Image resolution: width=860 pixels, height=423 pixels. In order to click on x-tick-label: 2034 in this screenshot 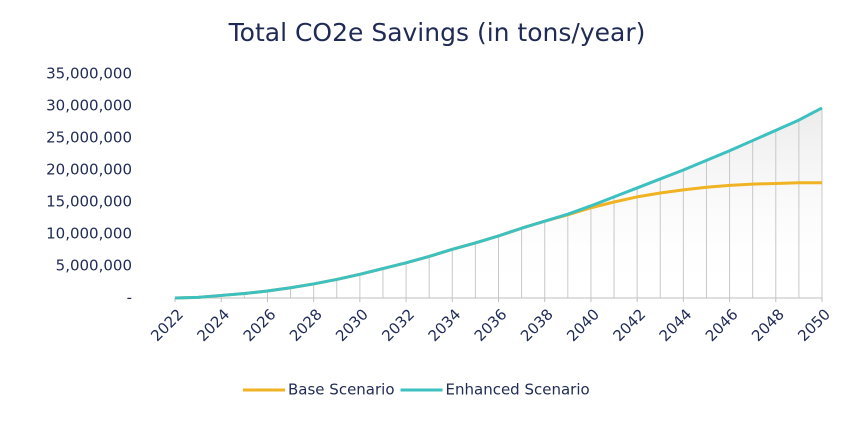, I will do `click(445, 325)`.